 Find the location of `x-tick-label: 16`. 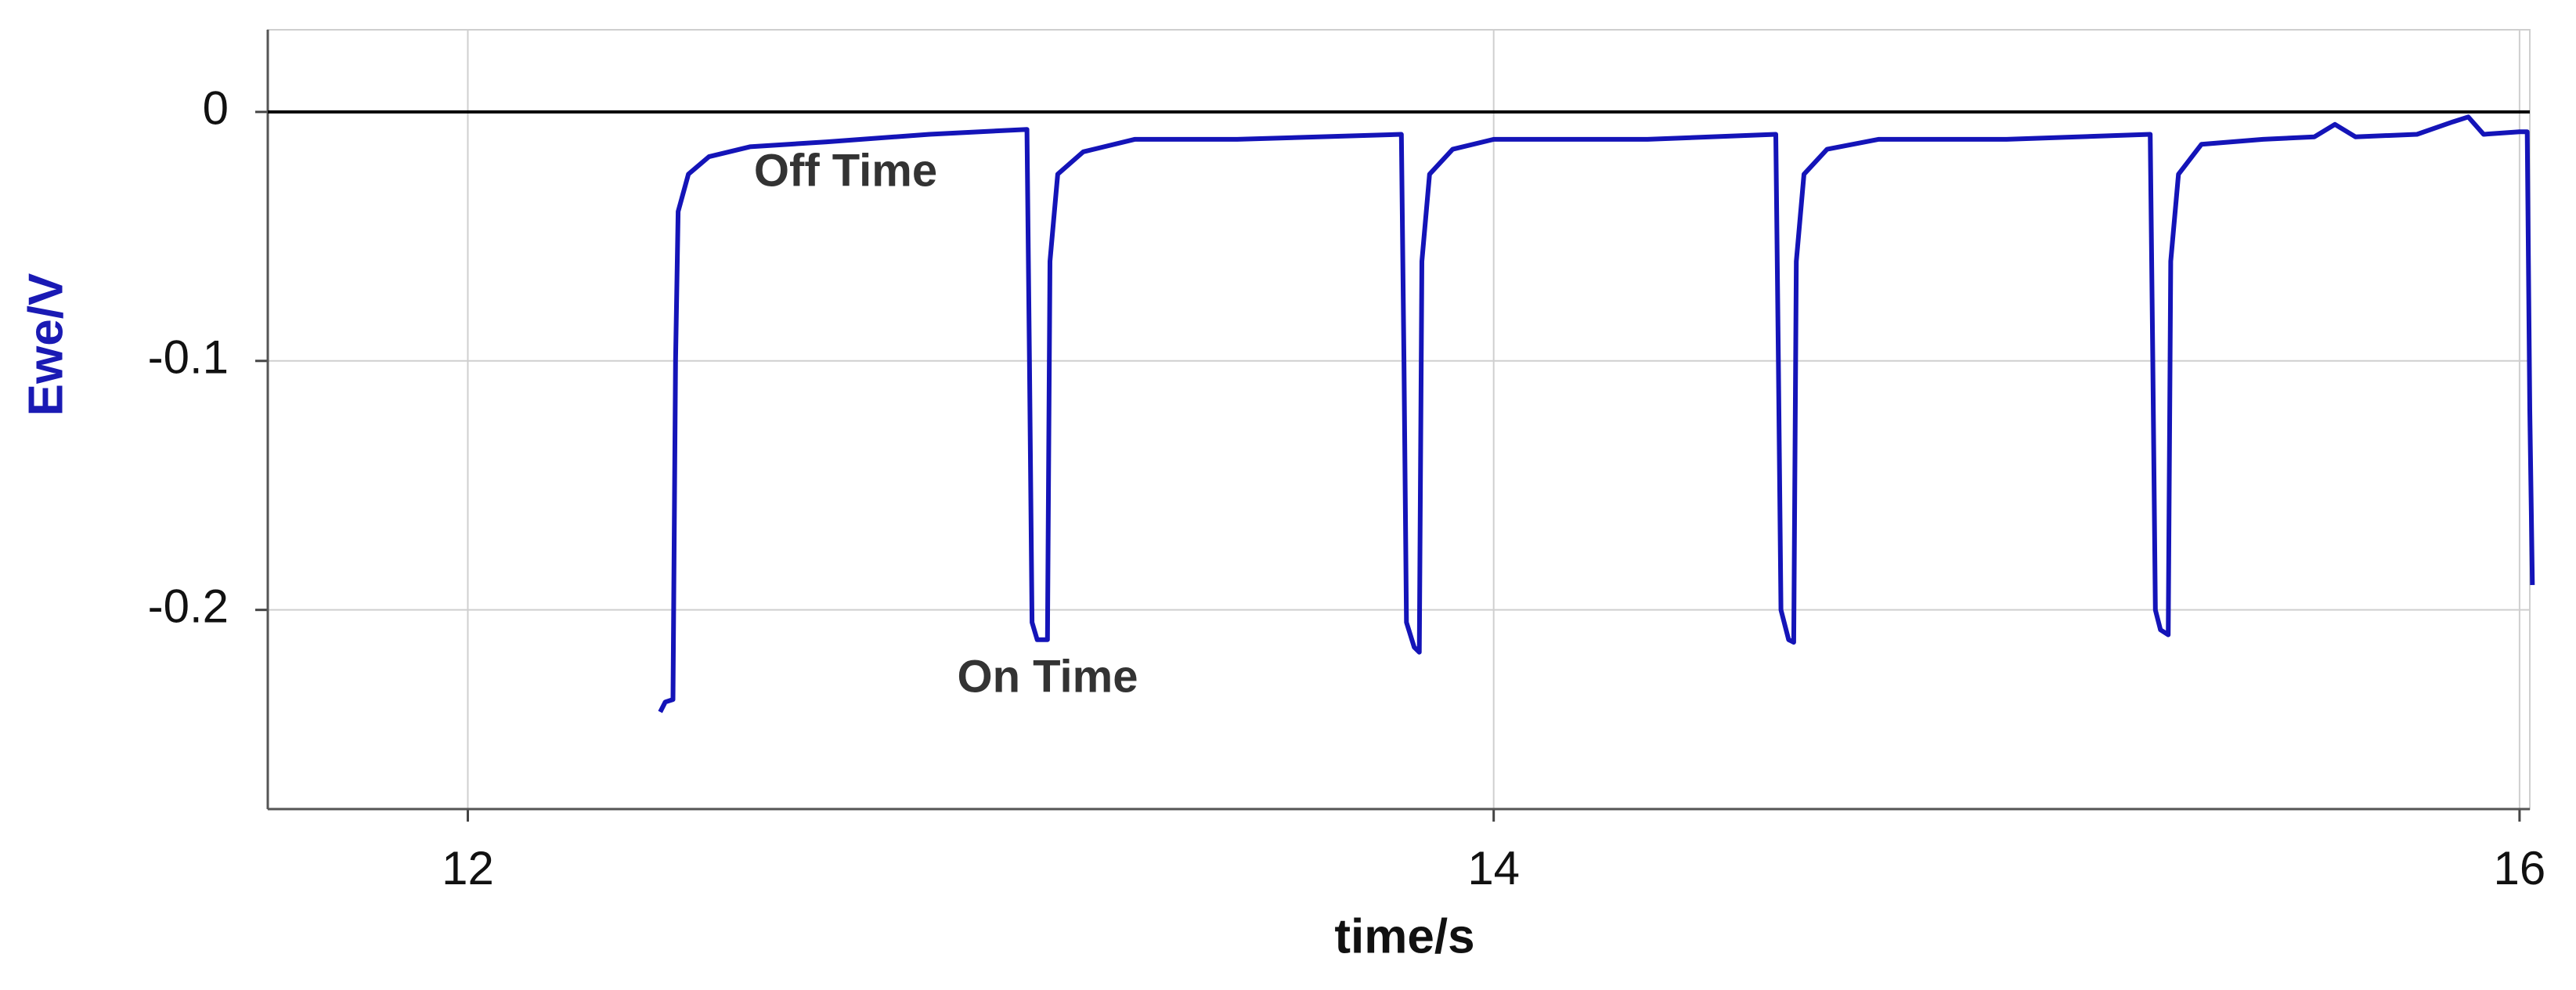

x-tick-label: 16 is located at coordinates (2520, 868).